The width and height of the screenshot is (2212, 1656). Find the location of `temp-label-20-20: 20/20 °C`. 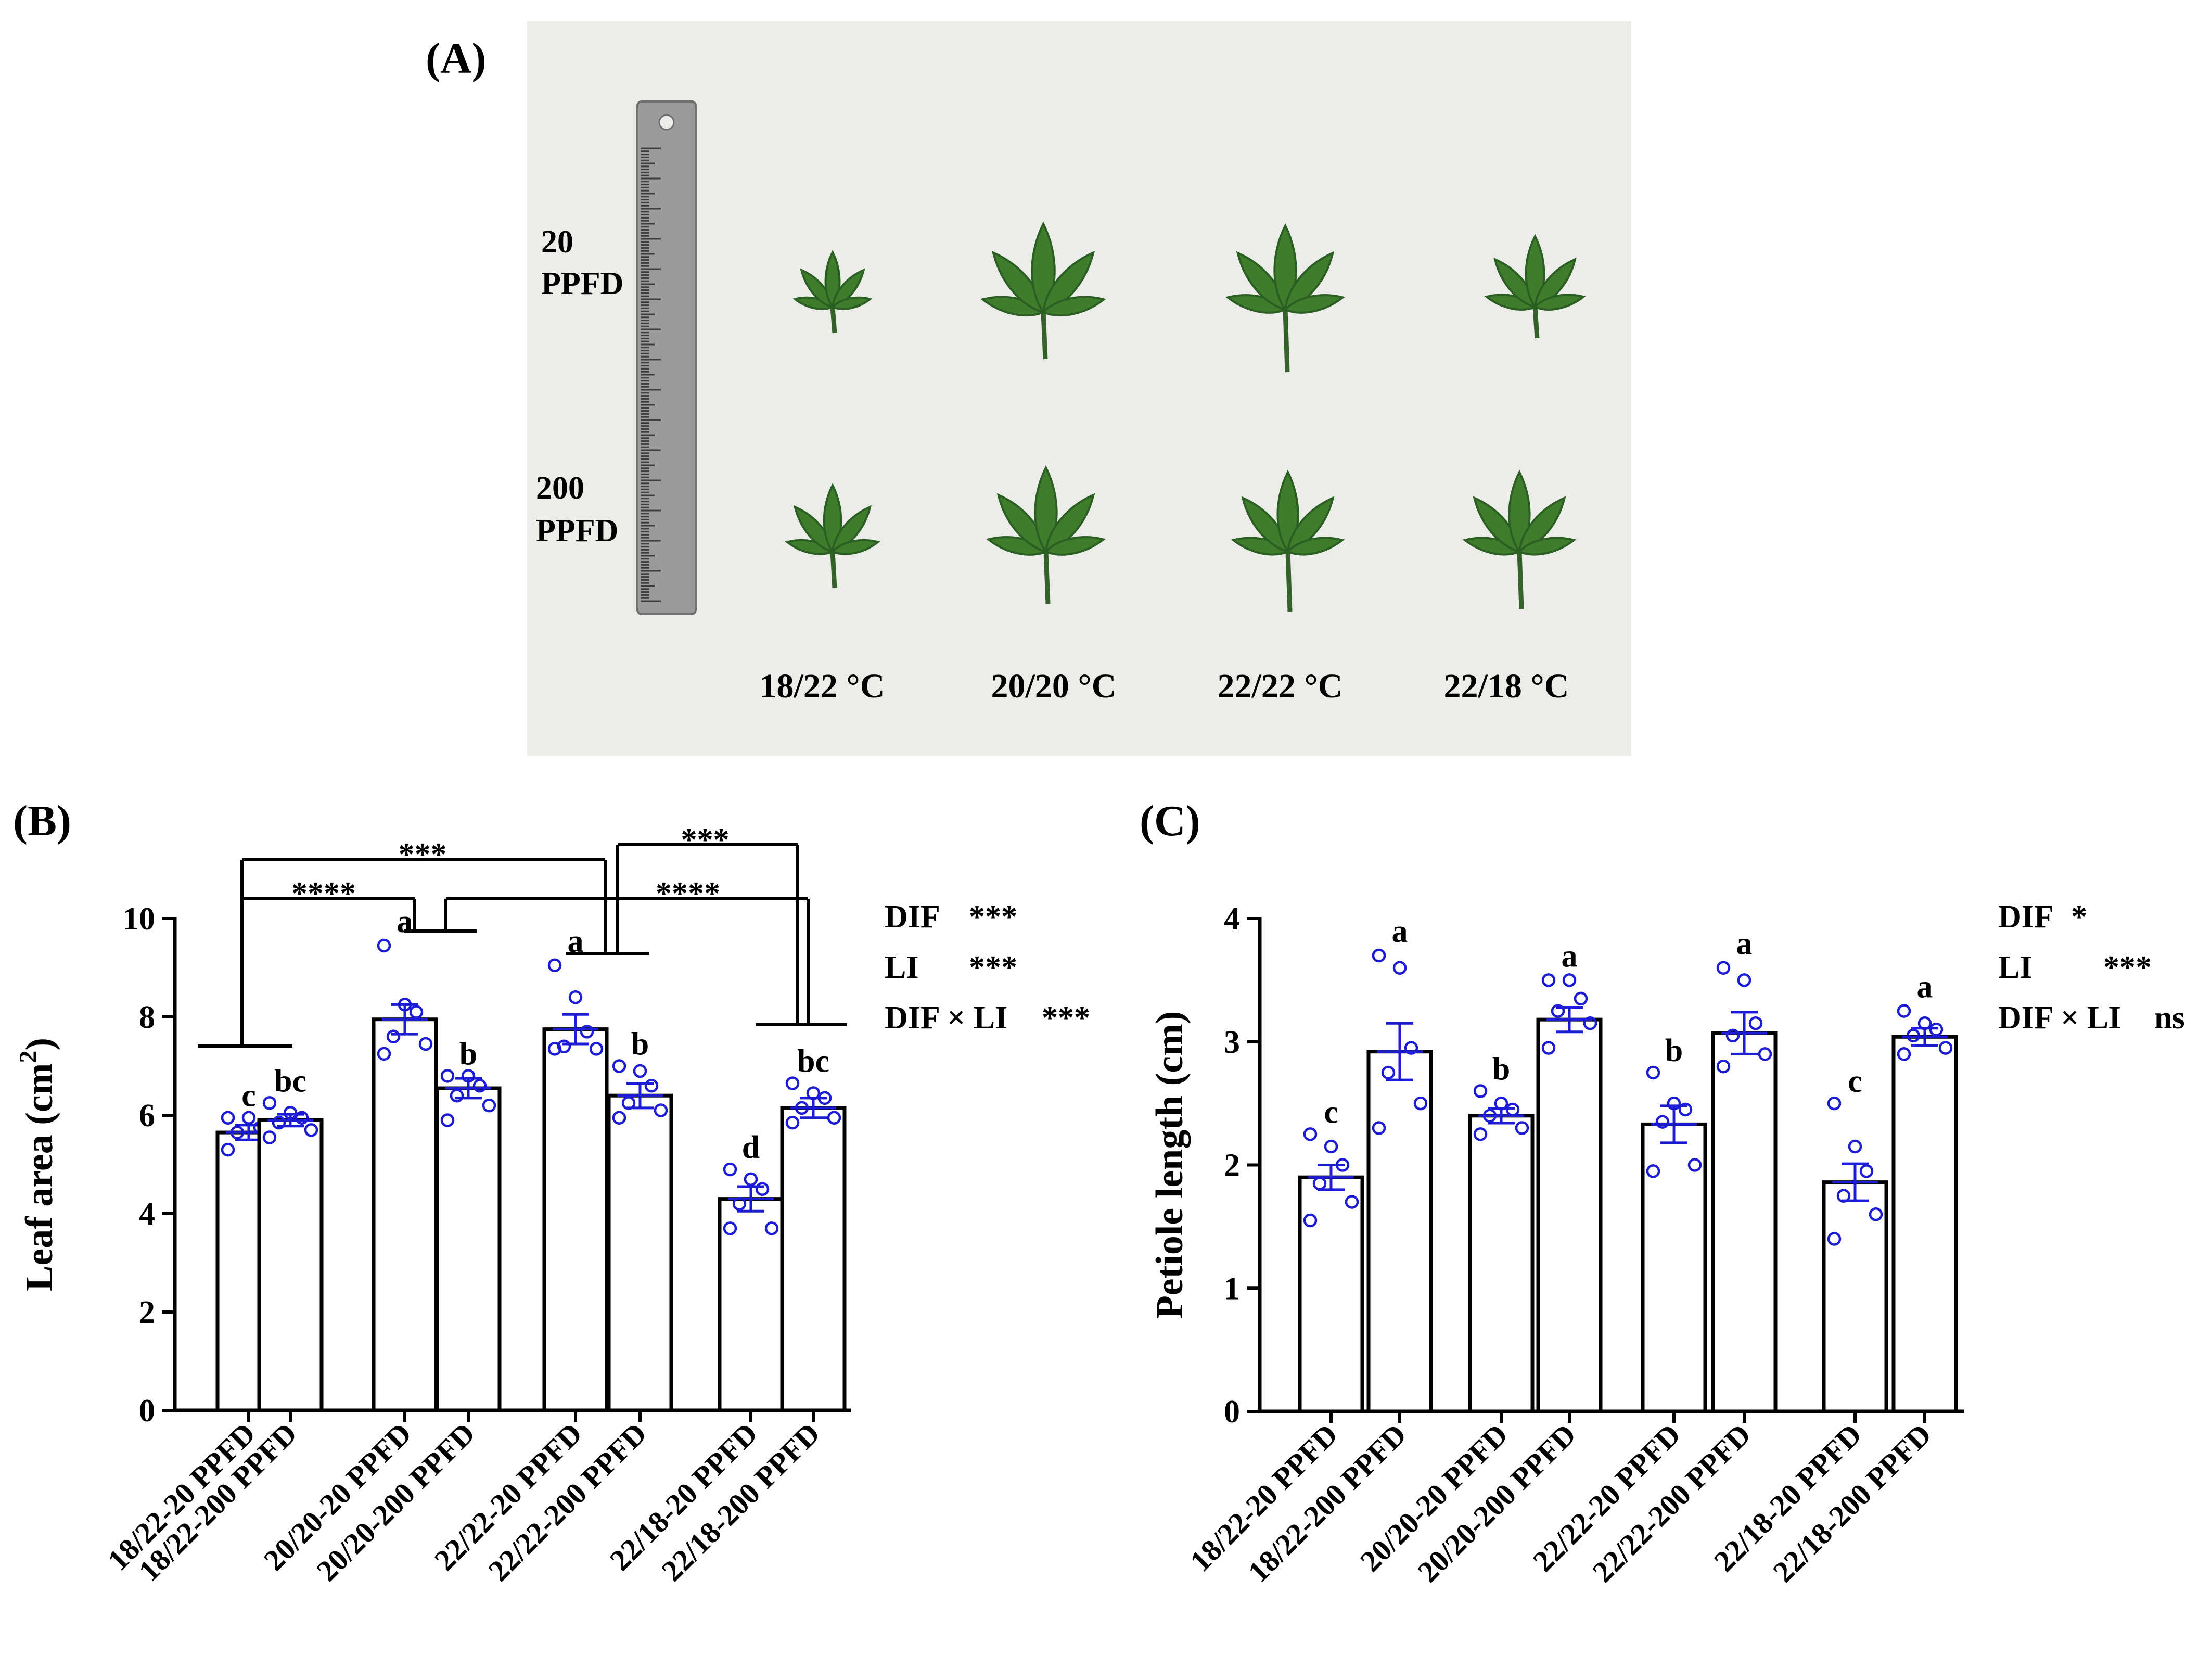

temp-label-20-20: 20/20 °C is located at coordinates (1054, 686).